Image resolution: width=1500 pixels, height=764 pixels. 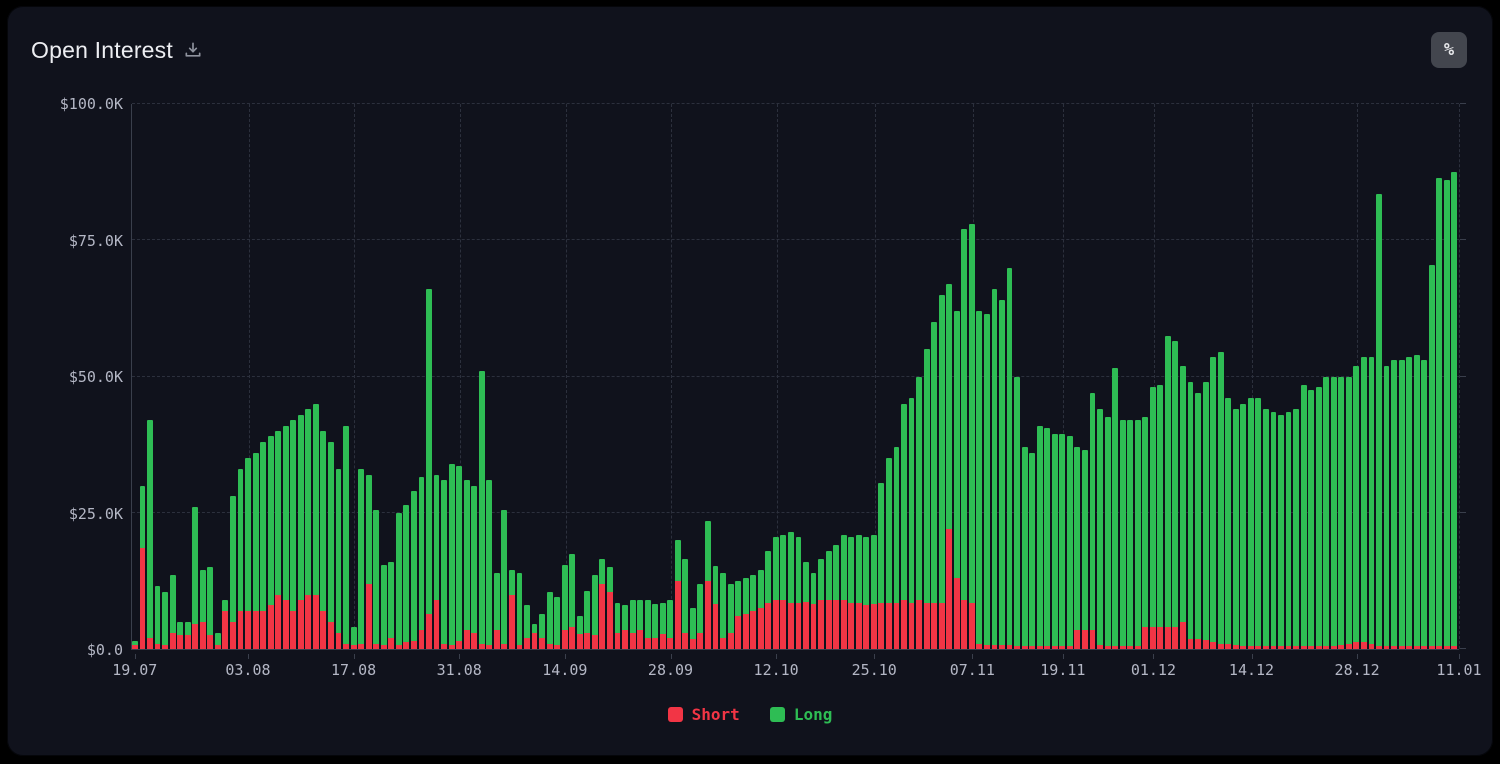 I want to click on oi-bar-10.08, so click(x=300, y=531).